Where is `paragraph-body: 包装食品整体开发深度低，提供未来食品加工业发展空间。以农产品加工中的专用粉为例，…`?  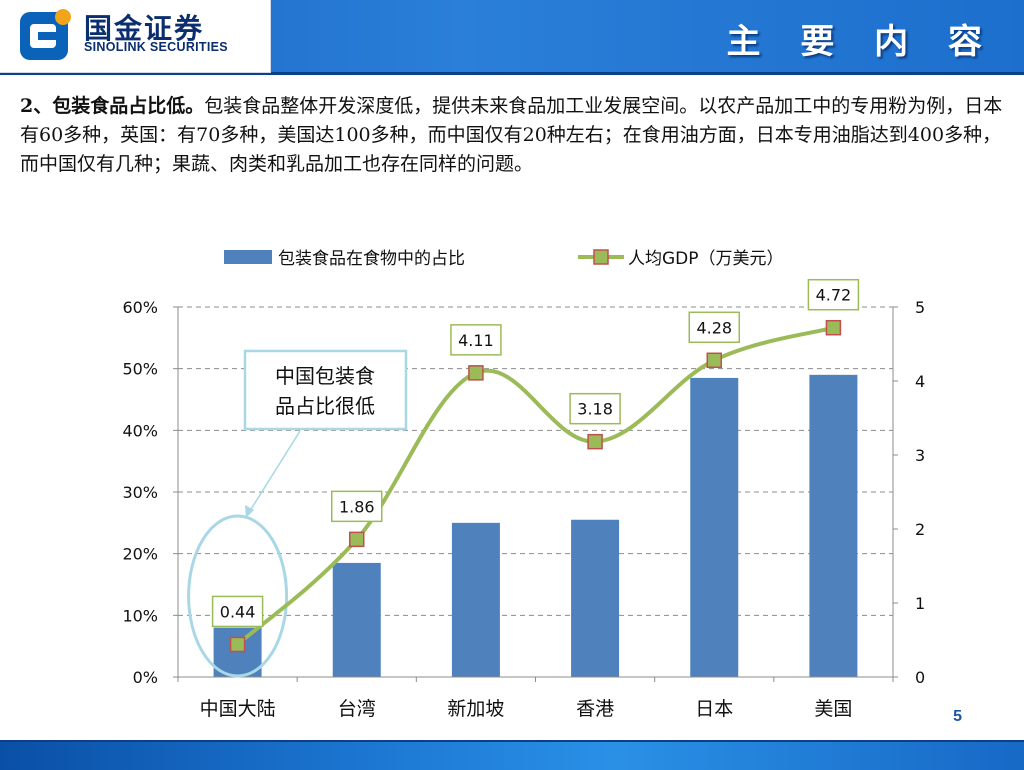 paragraph-body: 包装食品整体开发深度低，提供未来食品加工业发展空间。以农产品加工中的专用粉为例，… is located at coordinates (511, 135).